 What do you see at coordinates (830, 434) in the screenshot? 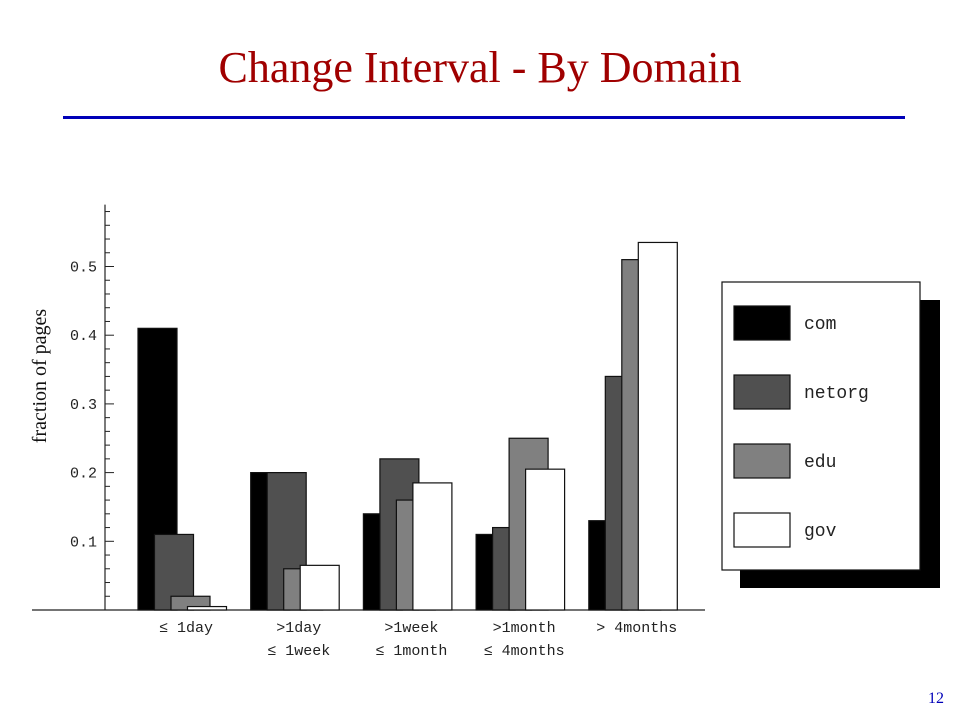
I see `chart-legend: com netorg edu gov` at bounding box center [830, 434].